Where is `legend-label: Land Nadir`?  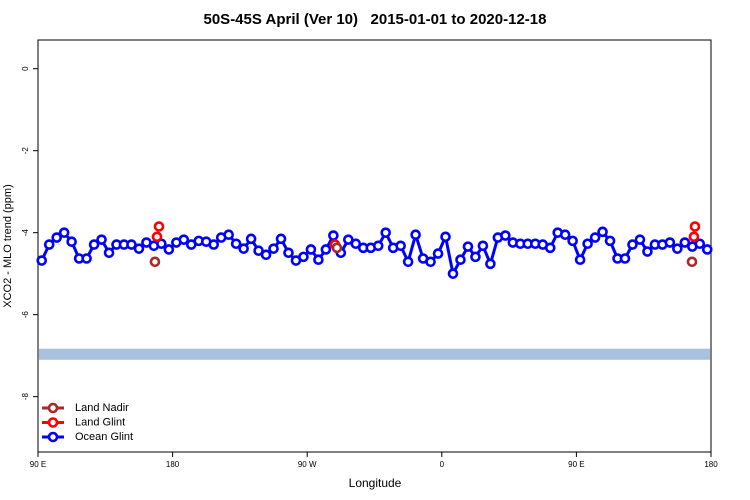
legend-label: Land Nadir is located at coordinates (102, 408).